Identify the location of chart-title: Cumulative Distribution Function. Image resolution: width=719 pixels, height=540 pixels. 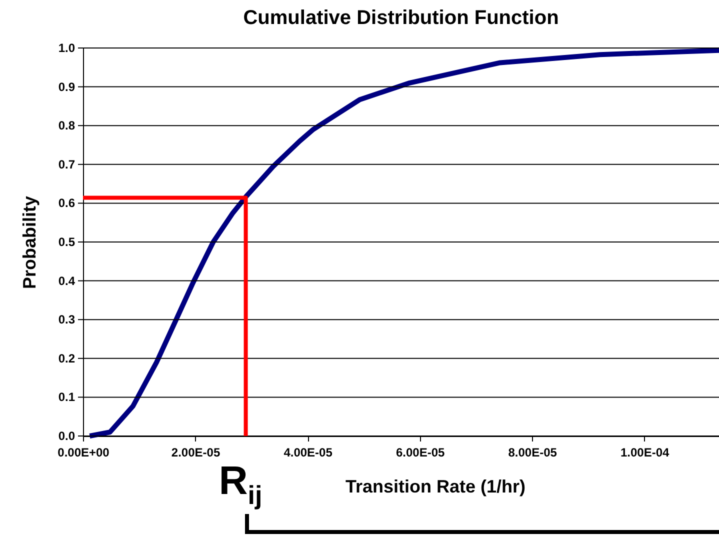
(401, 18).